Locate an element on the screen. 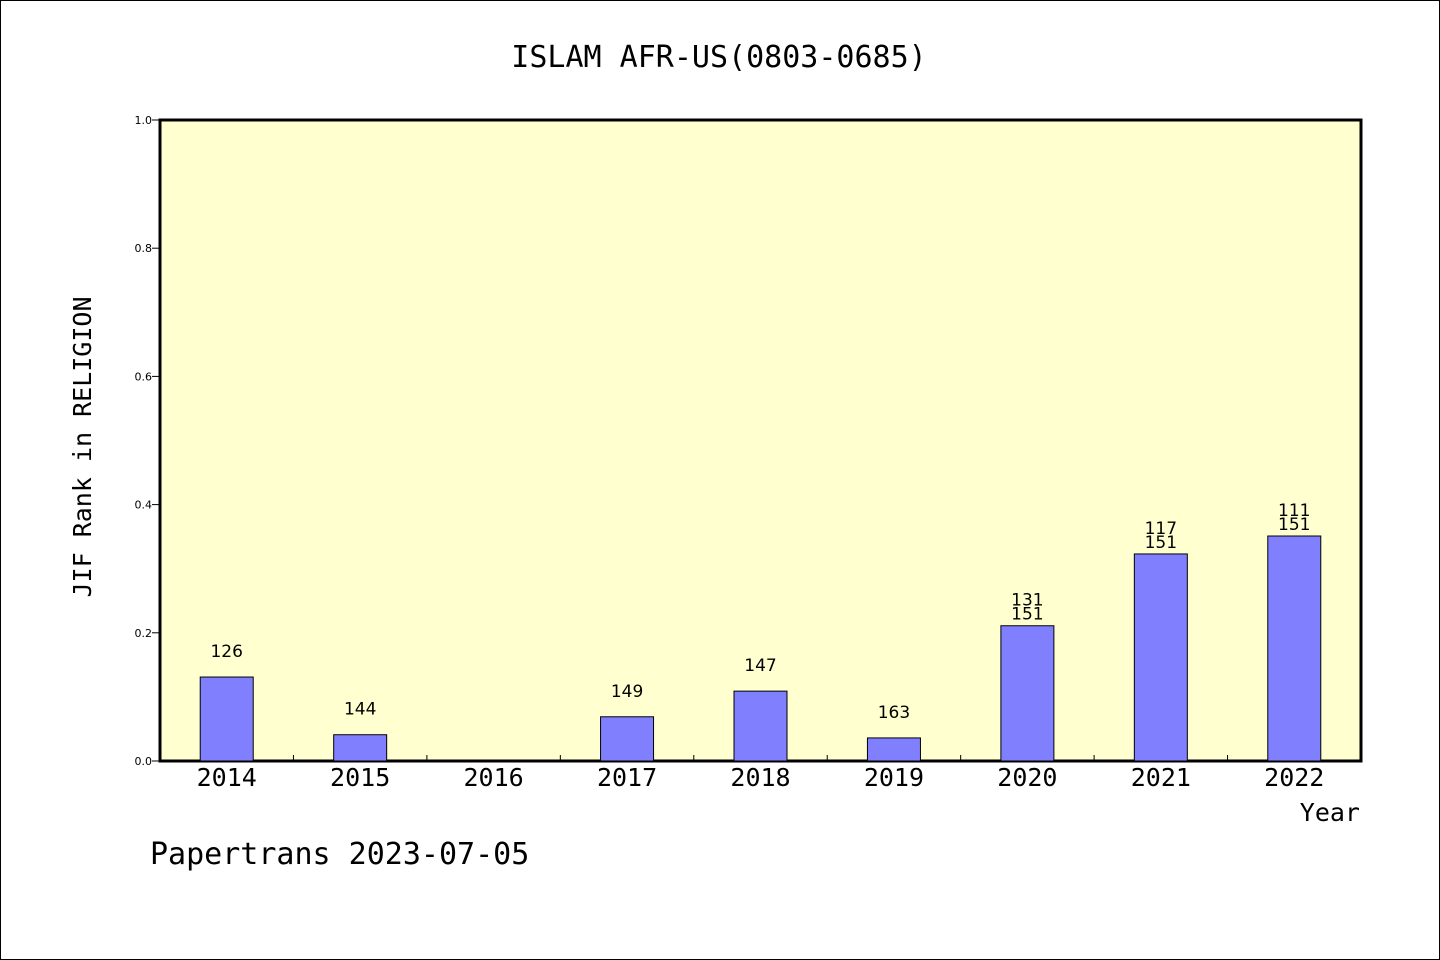 The image size is (1440, 960). x-tick-label: 2017 is located at coordinates (627, 777).